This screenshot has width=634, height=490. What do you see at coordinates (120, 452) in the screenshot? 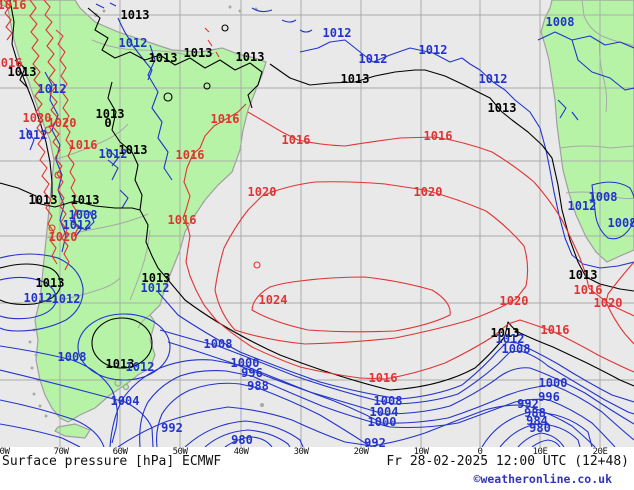
I see `axis-tick-60W: 60W` at bounding box center [120, 452].